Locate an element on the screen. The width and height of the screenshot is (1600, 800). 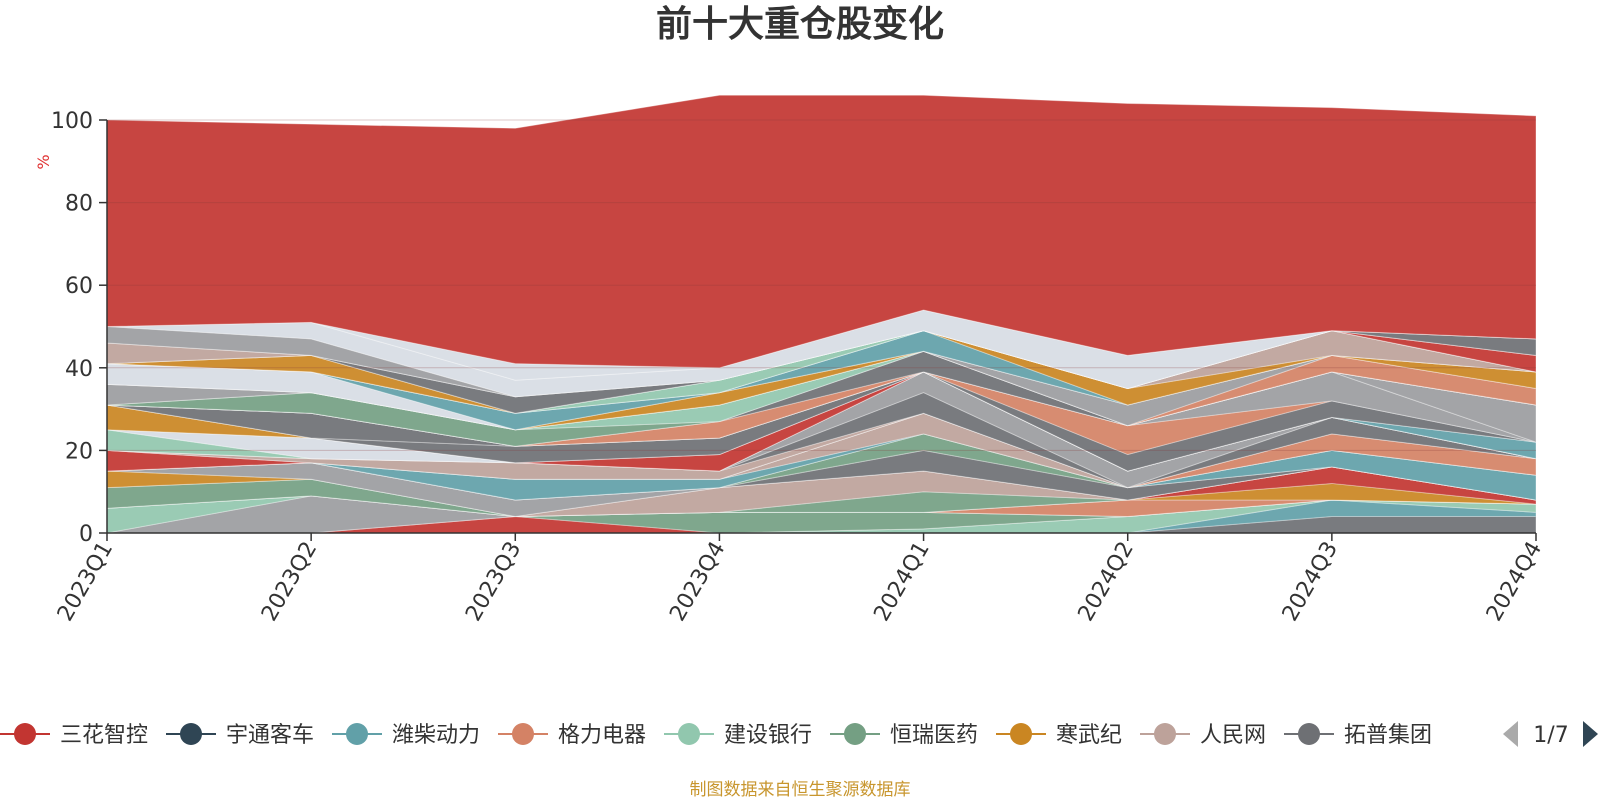
legend-label: 三花智控 is located at coordinates (104, 735).